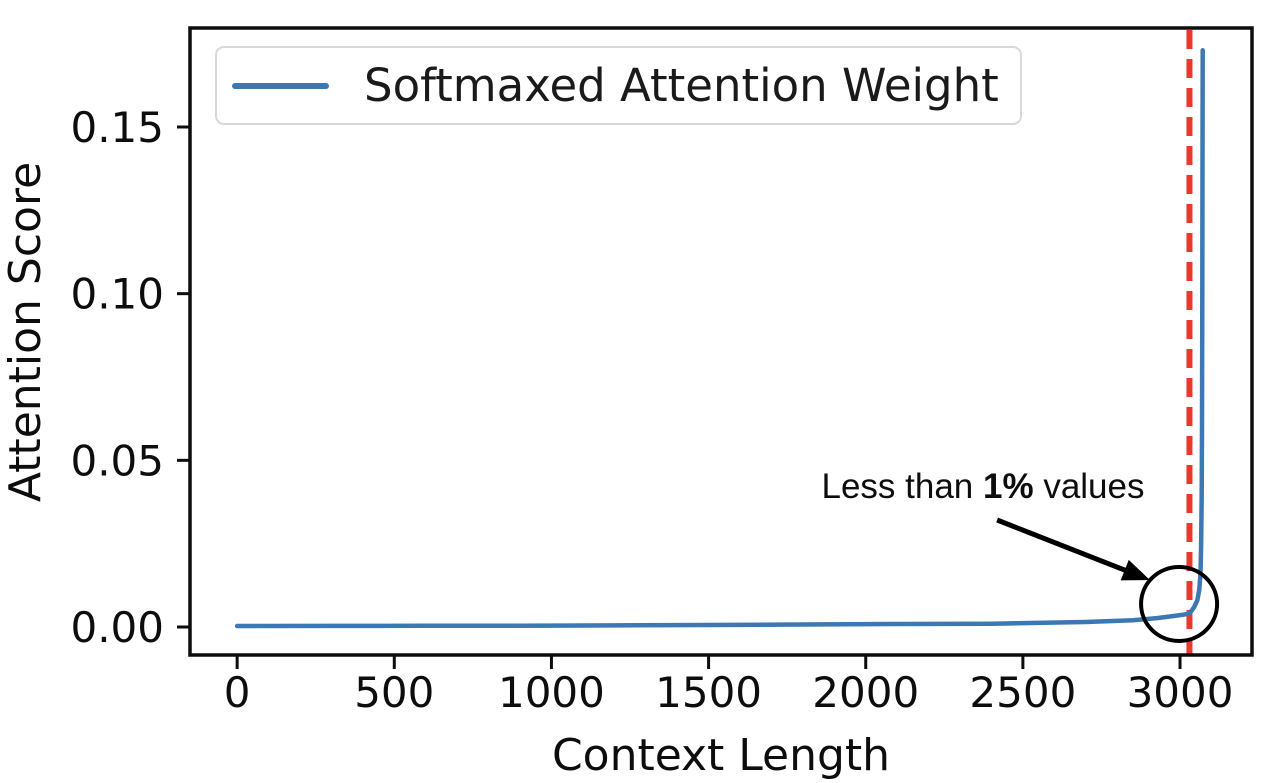 Image resolution: width=1280 pixels, height=783 pixels. What do you see at coordinates (1089, 486) in the screenshot?
I see `annotation-suffix: values` at bounding box center [1089, 486].